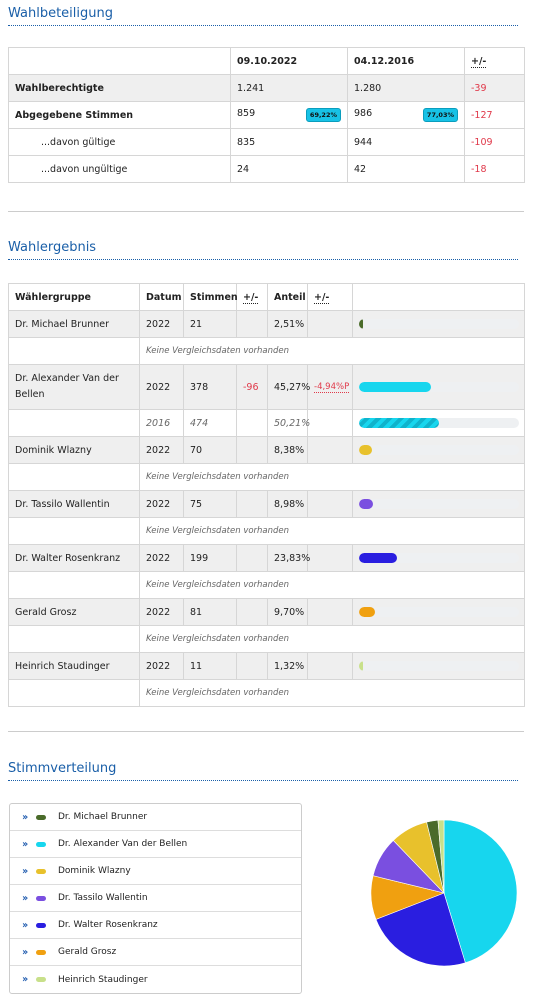 This screenshot has height=1002, width=533. What do you see at coordinates (119, 142) in the screenshot?
I see `turnout-label: ...davon gültige` at bounding box center [119, 142].